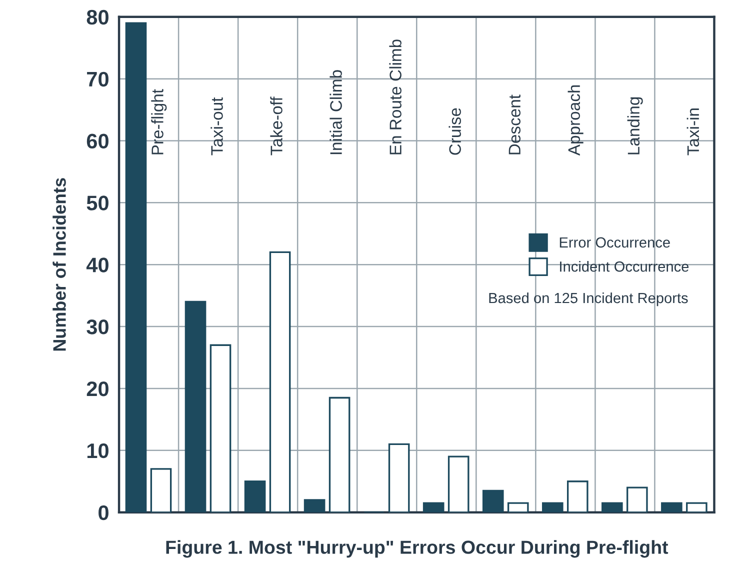 The width and height of the screenshot is (744, 563). What do you see at coordinates (97, 450) in the screenshot?
I see `y-tick-label: 10` at bounding box center [97, 450].